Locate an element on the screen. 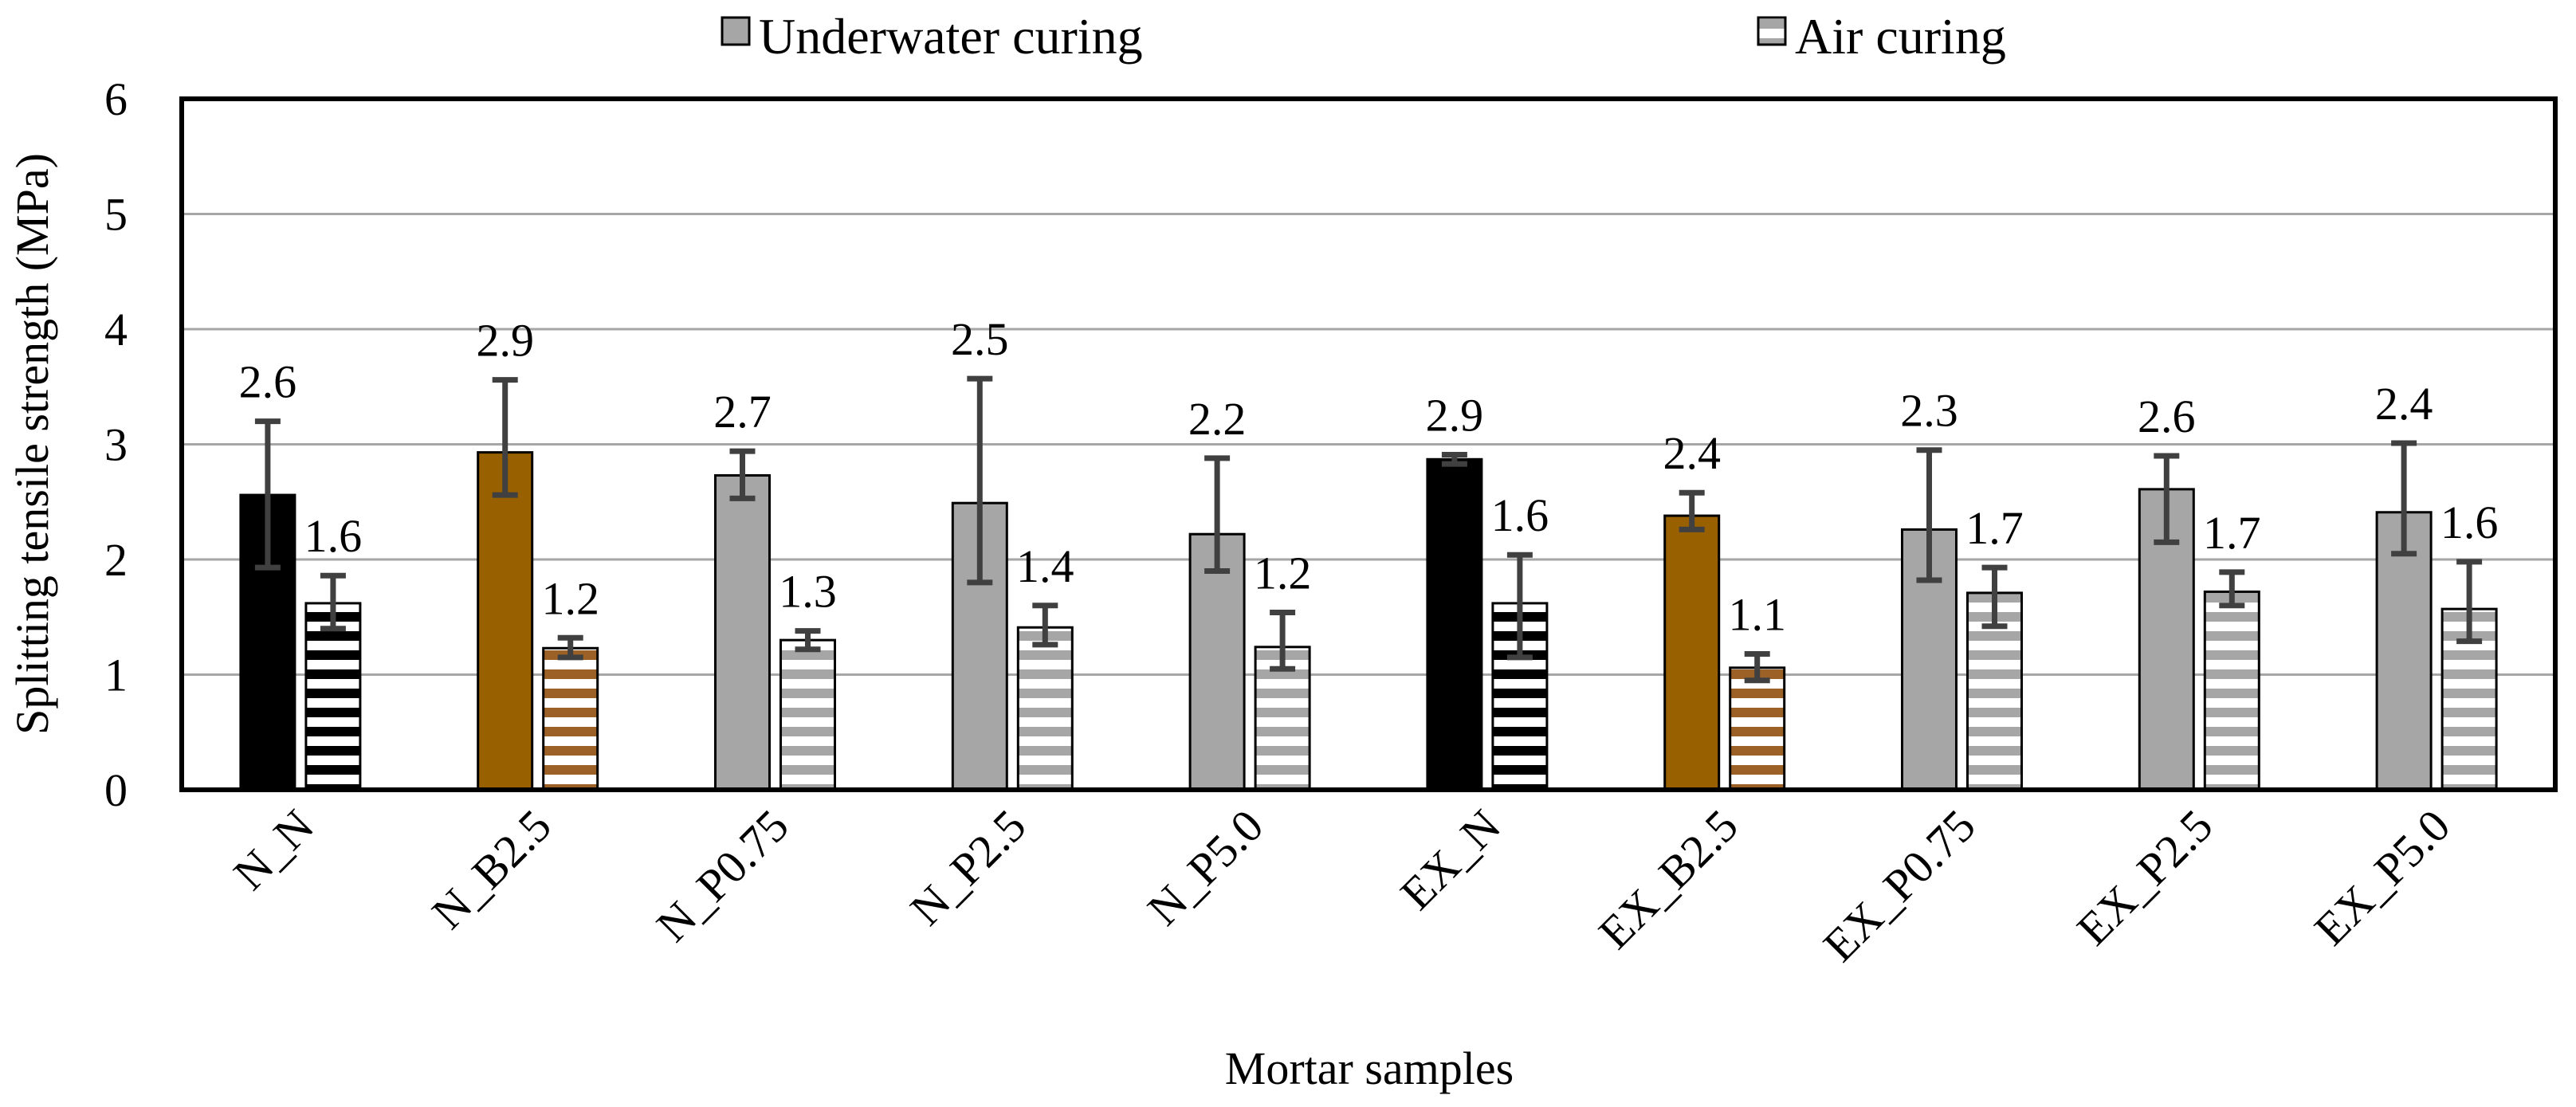 Image resolution: width=2576 pixels, height=1107 pixels. y-tick-label: 6 is located at coordinates (116, 99).